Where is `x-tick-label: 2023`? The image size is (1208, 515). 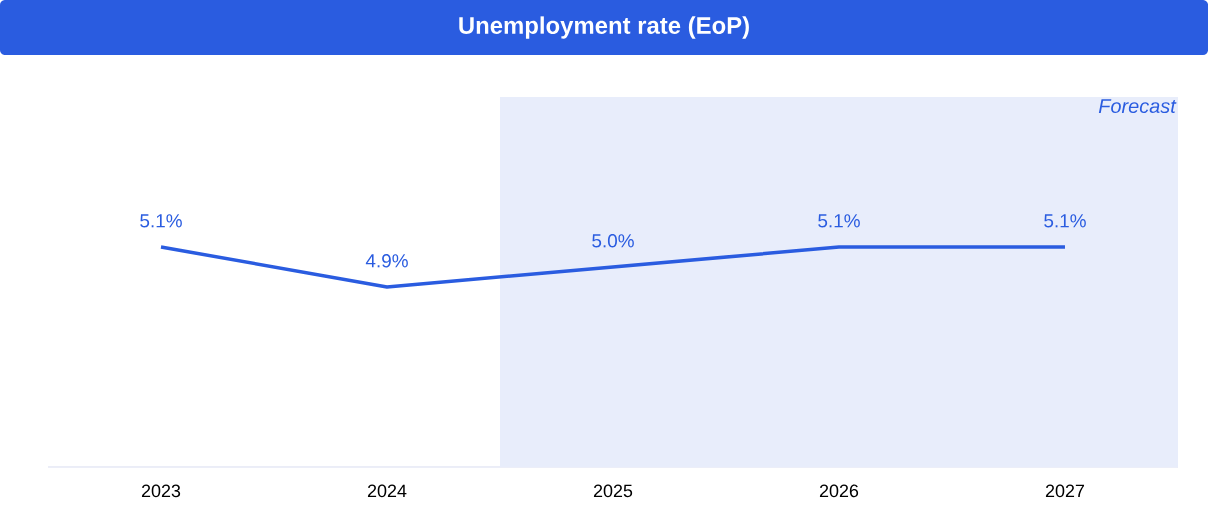 x-tick-label: 2023 is located at coordinates (161, 491).